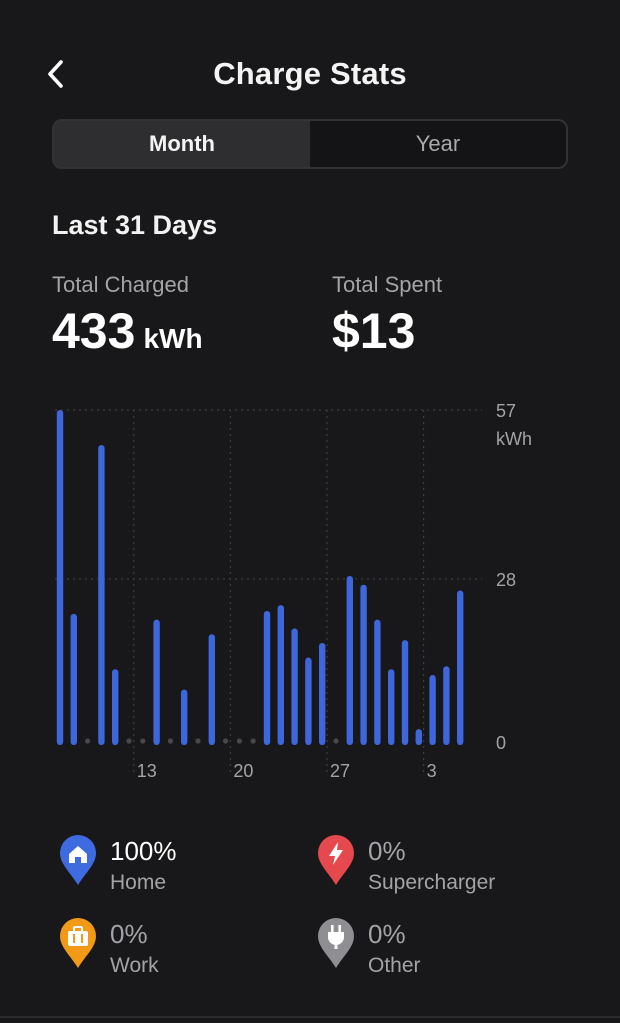 This screenshot has width=620, height=1023. I want to click on supercharger-label: Supercharger, so click(432, 882).